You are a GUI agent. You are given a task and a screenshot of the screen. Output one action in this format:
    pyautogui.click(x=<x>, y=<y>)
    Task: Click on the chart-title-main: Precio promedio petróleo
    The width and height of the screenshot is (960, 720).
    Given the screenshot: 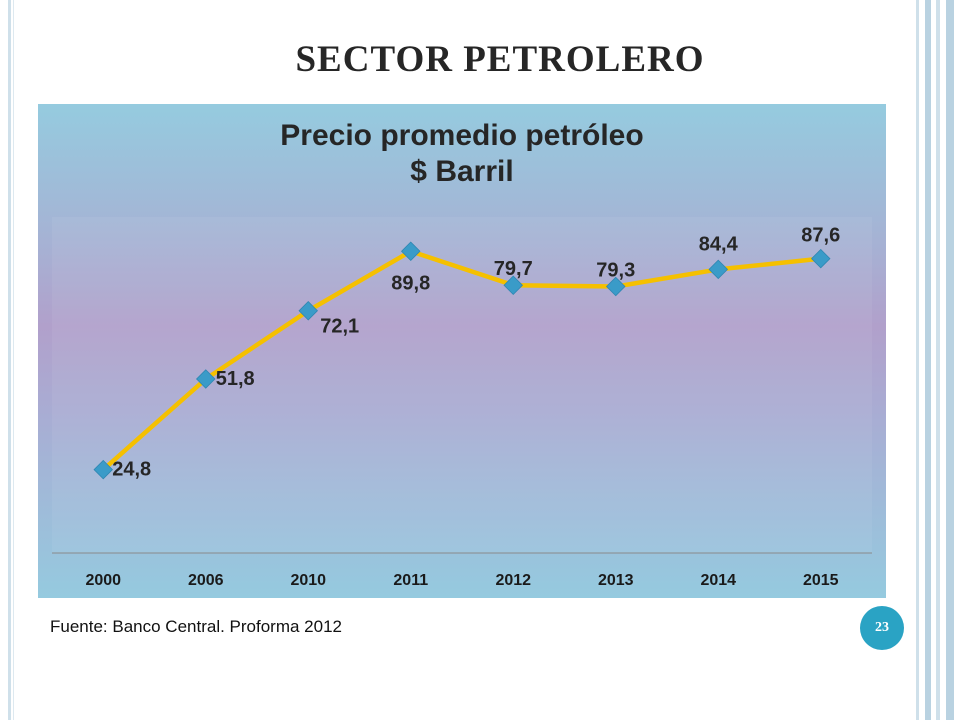 What is the action you would take?
    pyautogui.click(x=462, y=135)
    